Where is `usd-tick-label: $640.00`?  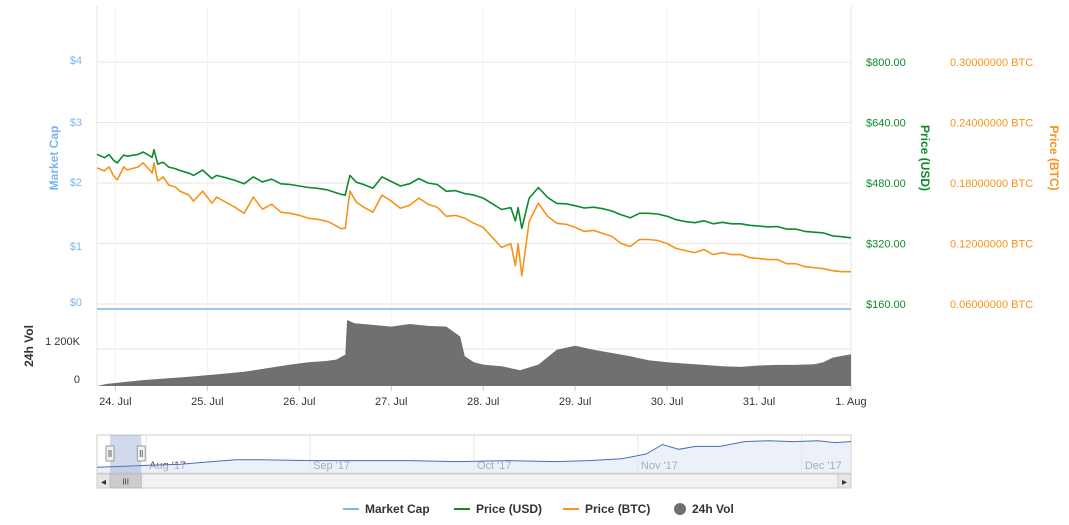 usd-tick-label: $640.00 is located at coordinates (886, 124).